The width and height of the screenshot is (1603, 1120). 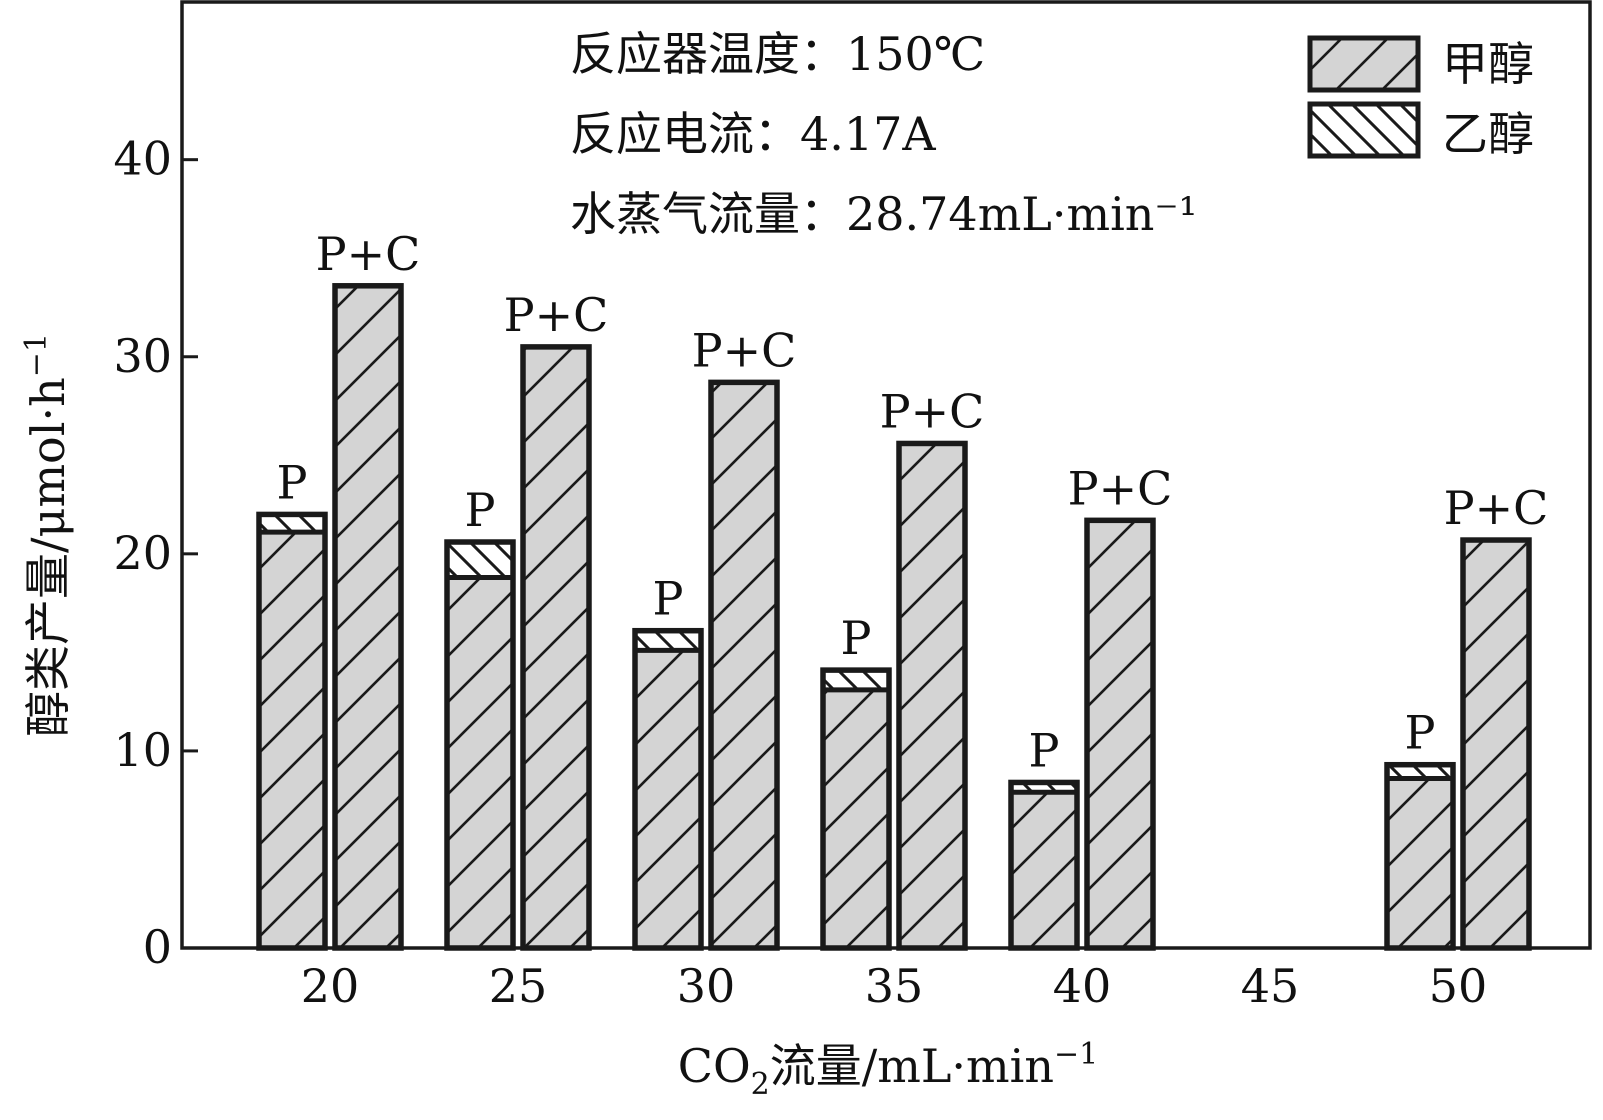 I want to click on x-axis: 20 25 30 35 40 45 50, so click(x=894, y=986).